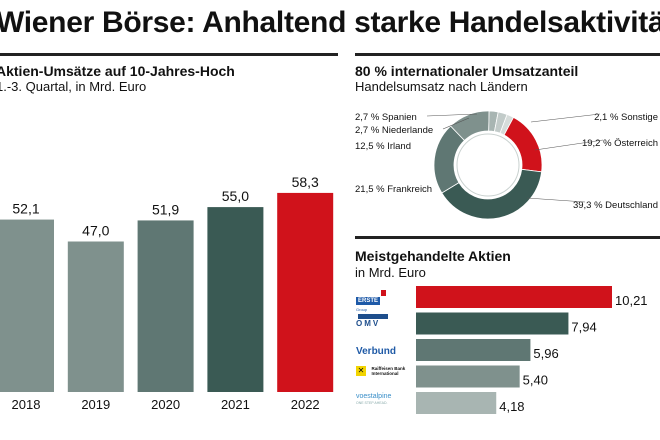 The image size is (660, 440). I want to click on year-tick-label: 2020, so click(165, 404).